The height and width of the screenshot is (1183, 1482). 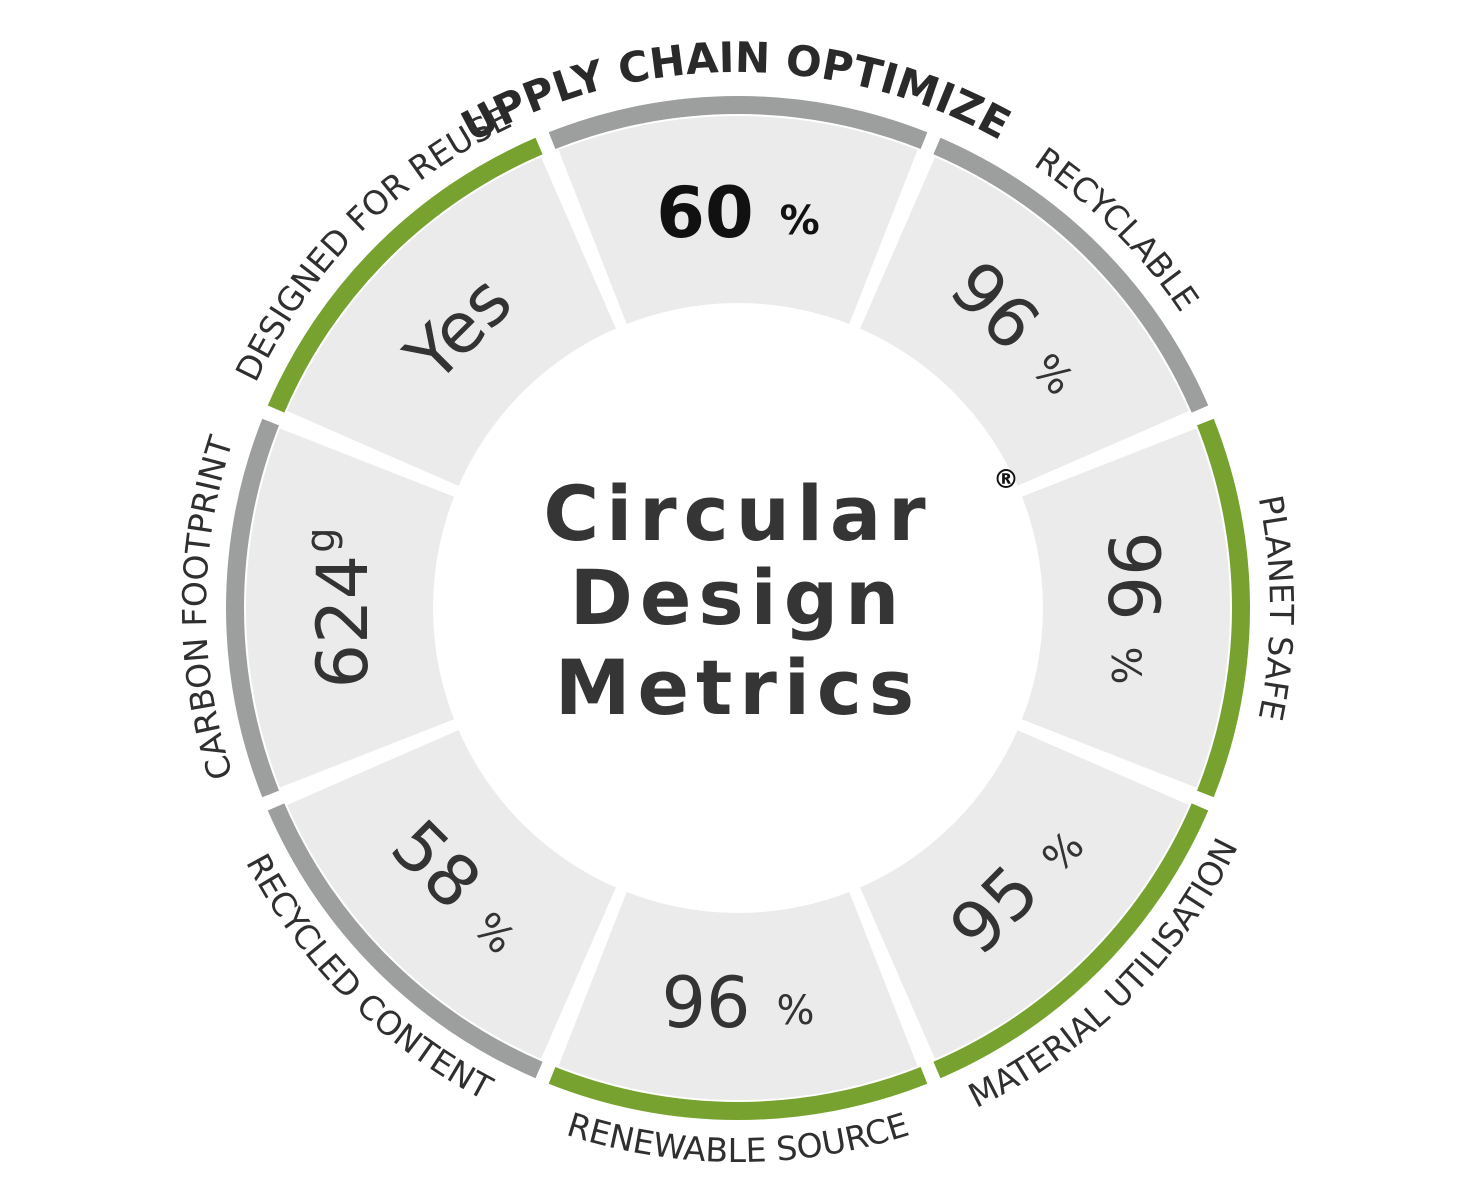 What do you see at coordinates (738, 122) in the screenshot?
I see `segment-arc-supply-chain-optimized` at bounding box center [738, 122].